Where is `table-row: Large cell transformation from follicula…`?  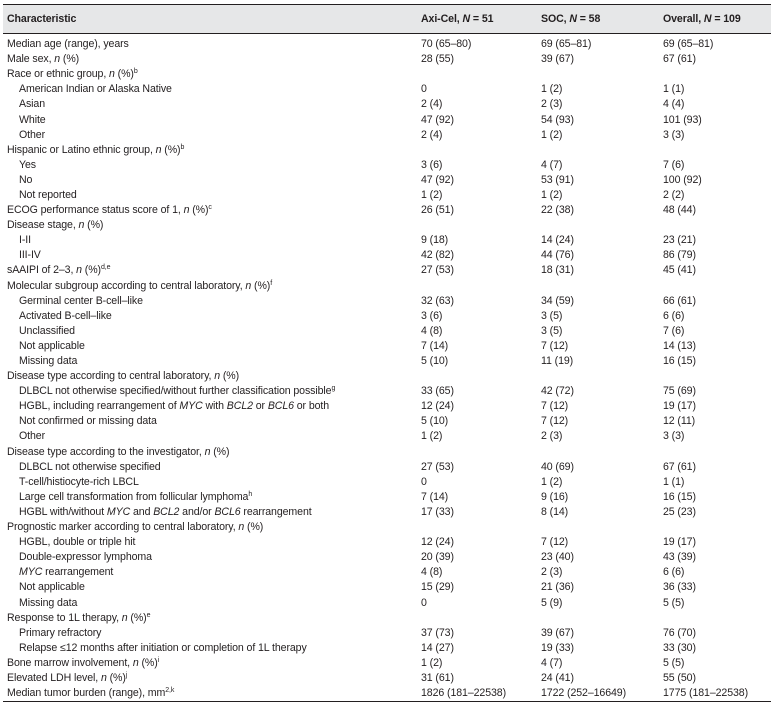
table-row: Large cell transformation from follicula… is located at coordinates (387, 497).